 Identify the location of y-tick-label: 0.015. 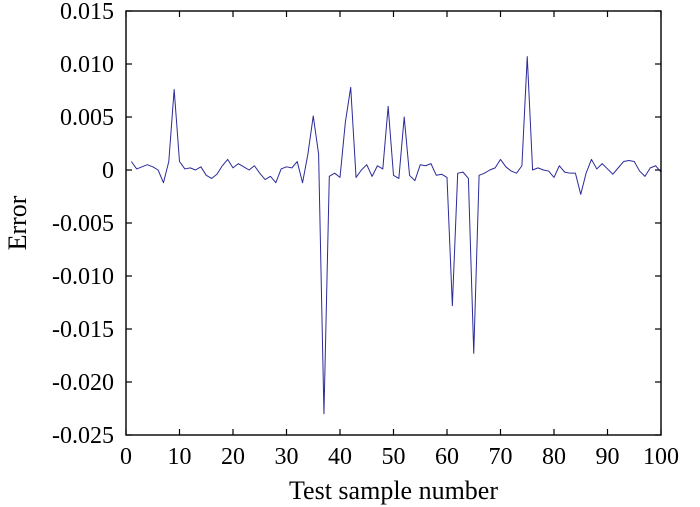
(87, 12).